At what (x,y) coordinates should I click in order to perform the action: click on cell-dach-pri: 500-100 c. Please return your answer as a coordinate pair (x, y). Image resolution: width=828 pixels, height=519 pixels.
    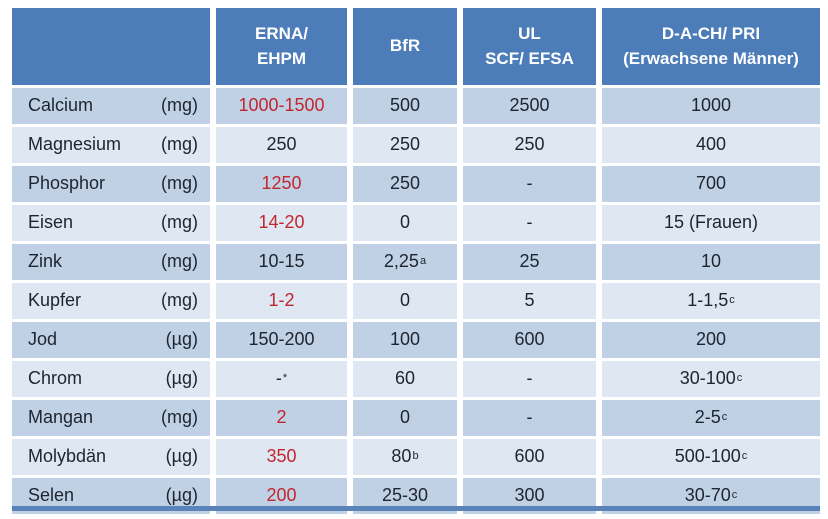
    Looking at the image, I should click on (711, 457).